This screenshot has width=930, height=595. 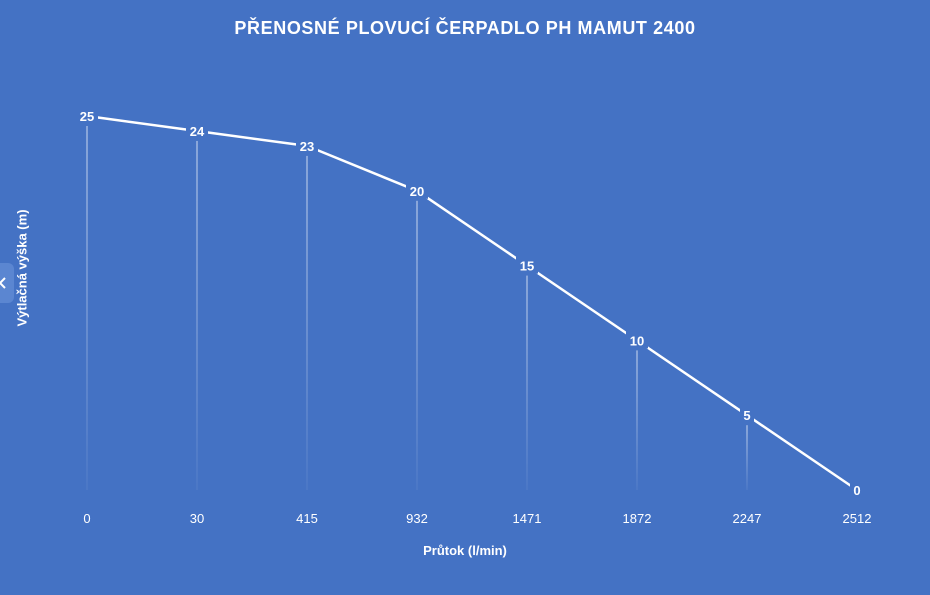 I want to click on x-tick-label: 932, so click(x=417, y=518).